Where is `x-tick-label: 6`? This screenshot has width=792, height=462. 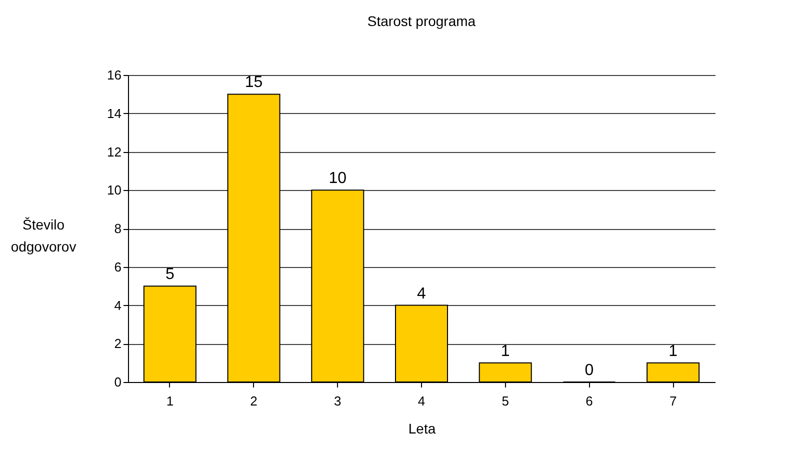
x-tick-label: 6 is located at coordinates (589, 401).